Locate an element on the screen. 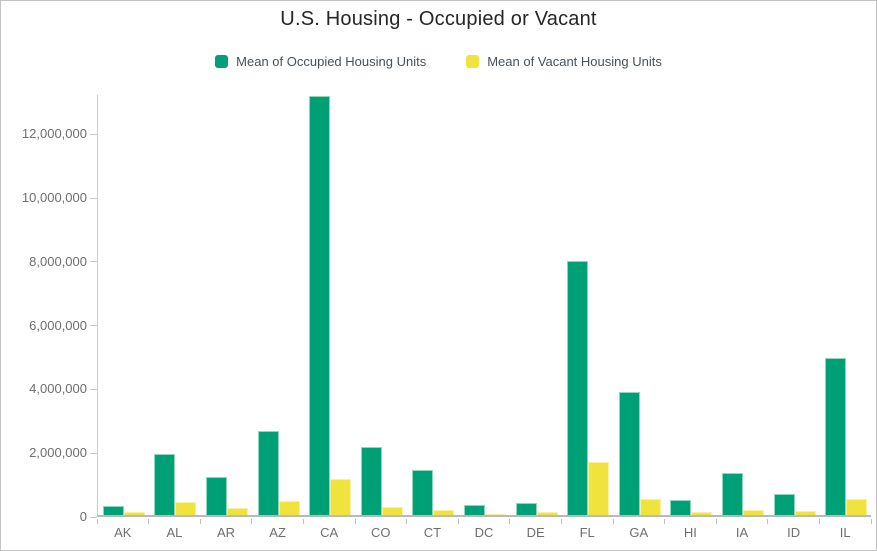 Image resolution: width=877 pixels, height=551 pixels. y-axis-tick-label: 8,000,000 is located at coordinates (58, 261).